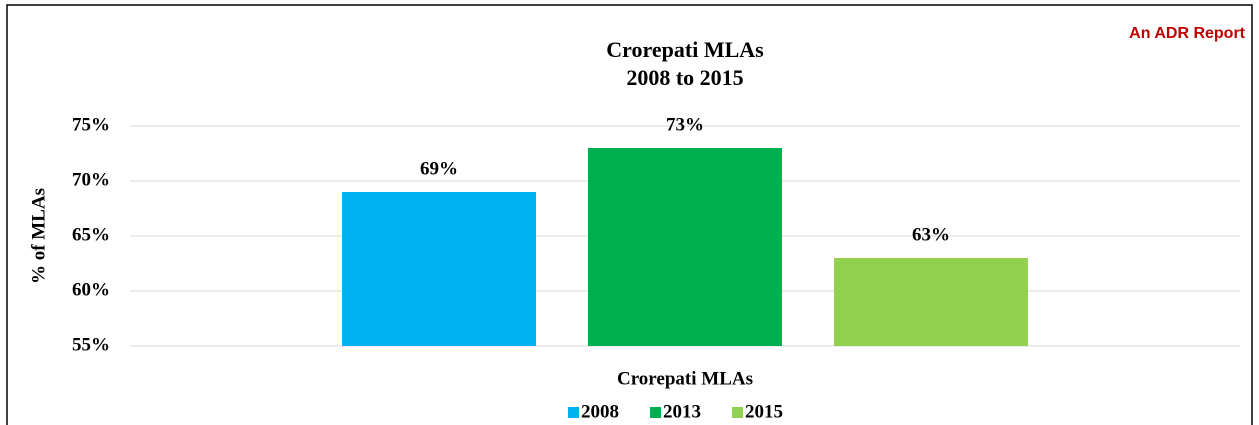 This screenshot has height=425, width=1259. Describe the element at coordinates (600, 411) in the screenshot. I see `legend-label: 2008` at that location.